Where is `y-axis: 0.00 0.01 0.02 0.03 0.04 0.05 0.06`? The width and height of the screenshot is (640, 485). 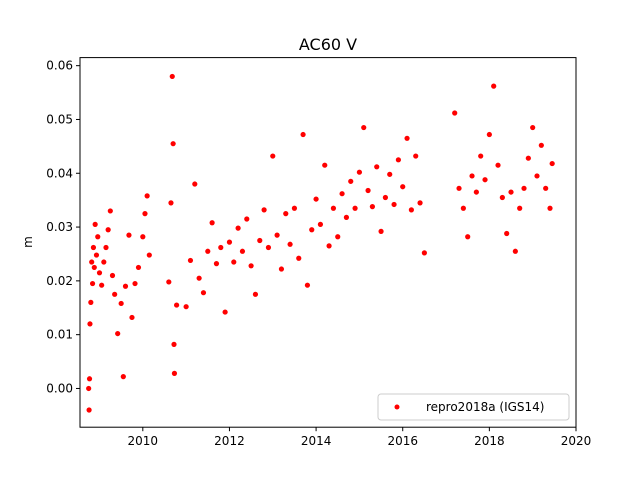 y-axis: 0.00 0.01 0.02 0.03 0.04 0.05 0.06 is located at coordinates (63, 227).